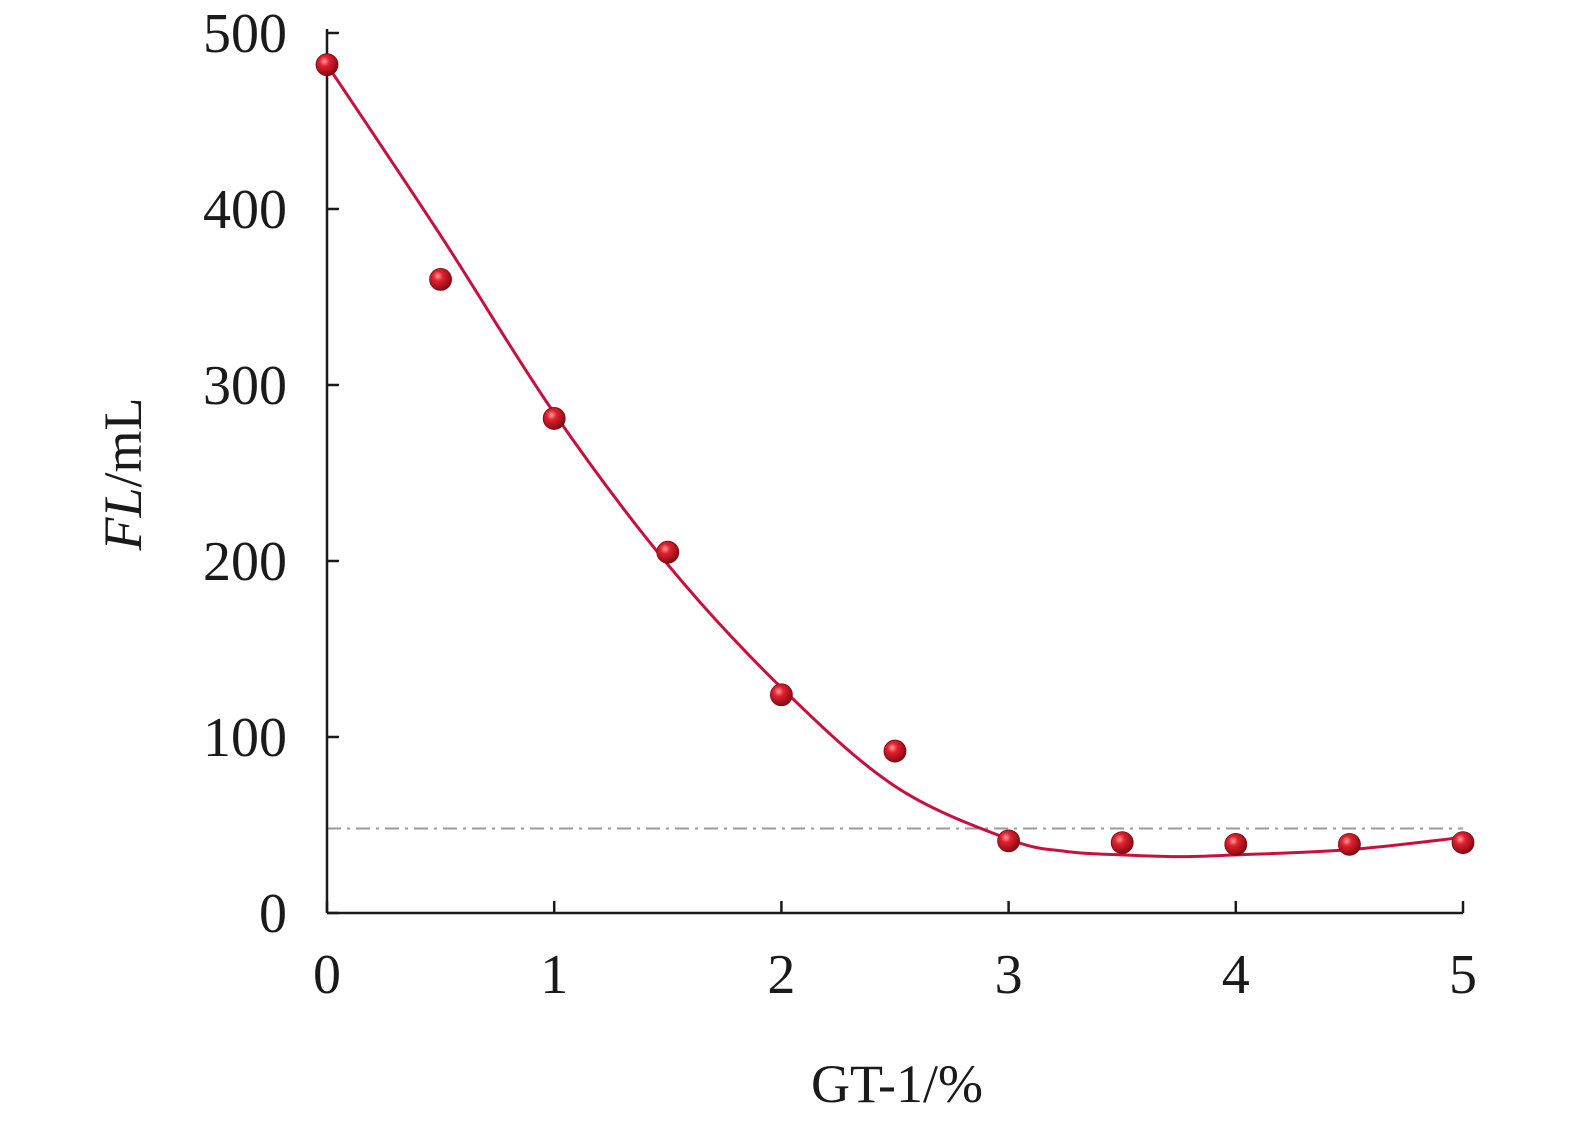  I want to click on x-tick-label: 5, so click(1463, 975).